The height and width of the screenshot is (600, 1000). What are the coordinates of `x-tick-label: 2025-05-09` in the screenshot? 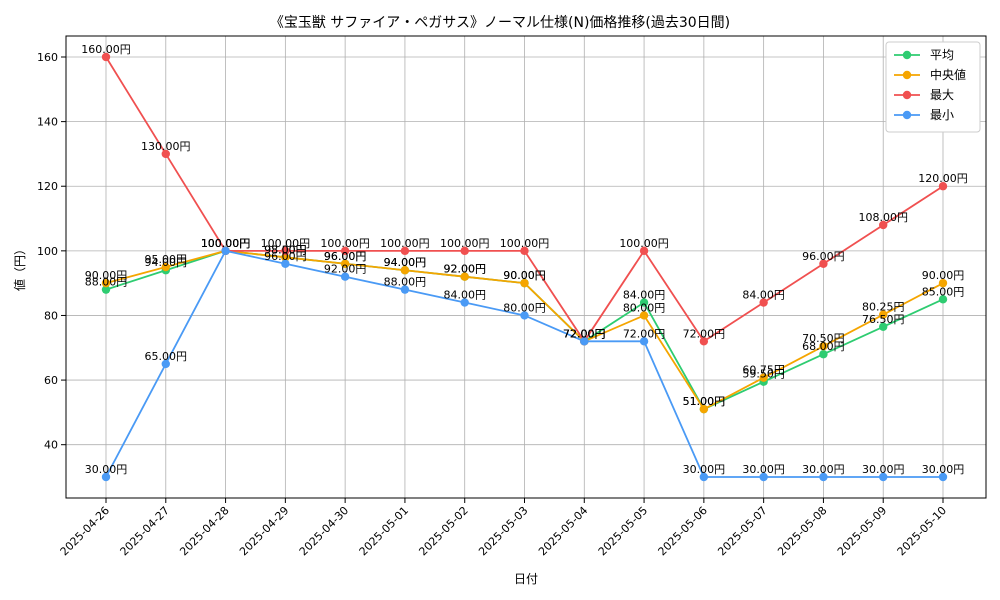 It's located at (862, 531).